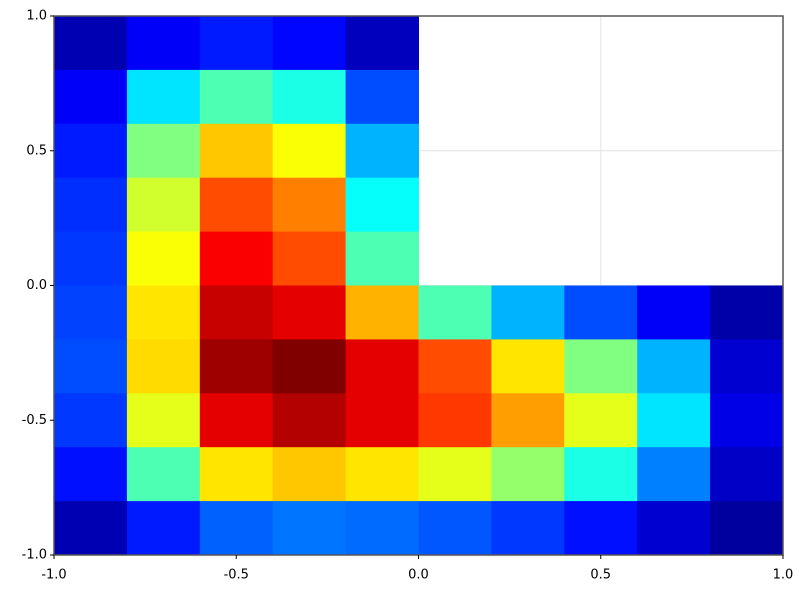 The image size is (800, 600). I want to click on y-tick-label: 0.5, so click(36, 150).